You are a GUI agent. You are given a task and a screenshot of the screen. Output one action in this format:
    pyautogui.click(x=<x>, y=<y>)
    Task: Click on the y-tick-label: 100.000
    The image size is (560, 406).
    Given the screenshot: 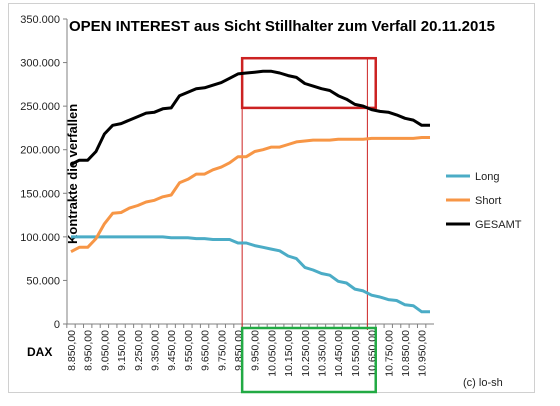 What is the action you would take?
    pyautogui.click(x=40, y=238)
    